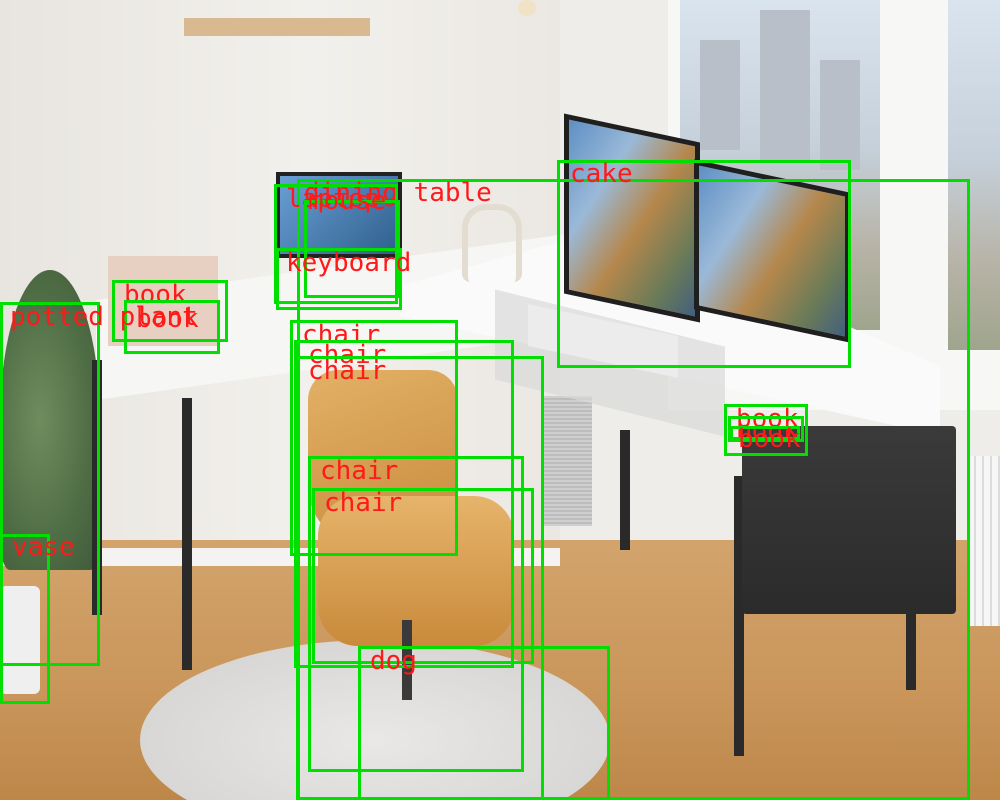 This screenshot has width=1000, height=800. What do you see at coordinates (336, 244) in the screenshot?
I see `bbox-laptop` at bounding box center [336, 244].